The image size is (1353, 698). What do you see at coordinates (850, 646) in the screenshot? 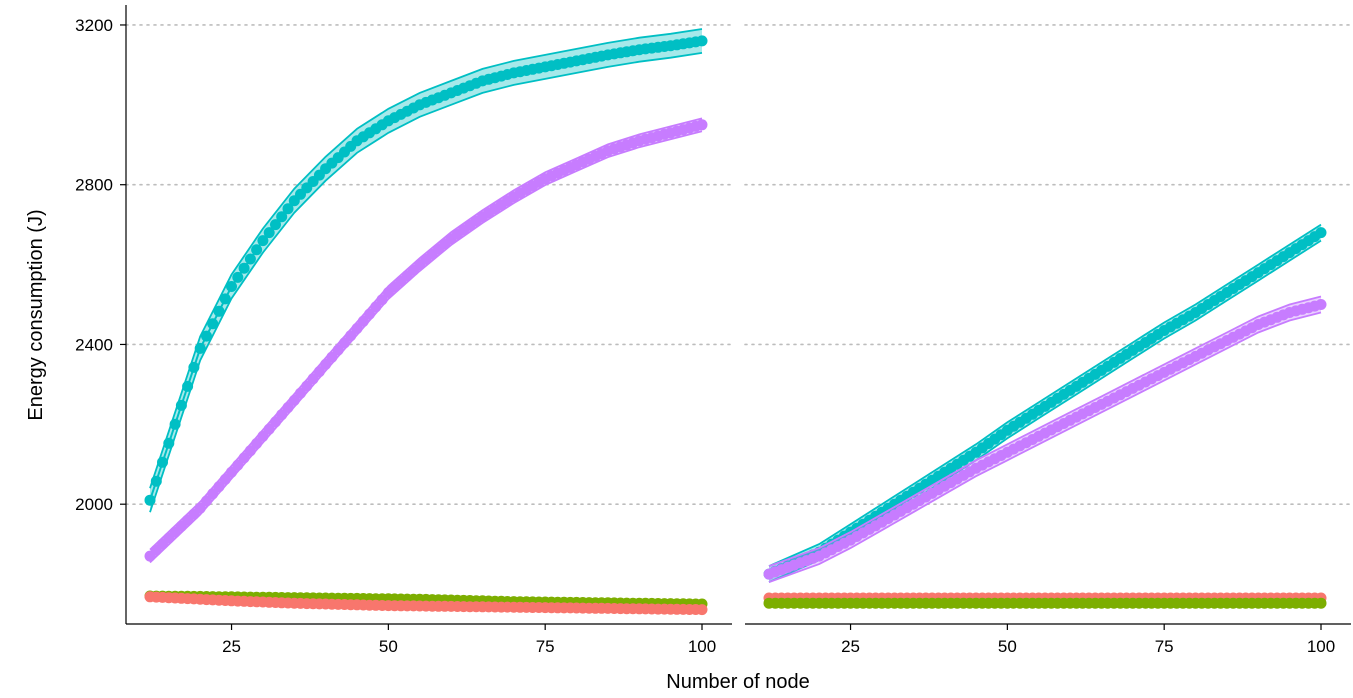
I see `x-tick-label-panel-2-1: 25` at bounding box center [850, 646].